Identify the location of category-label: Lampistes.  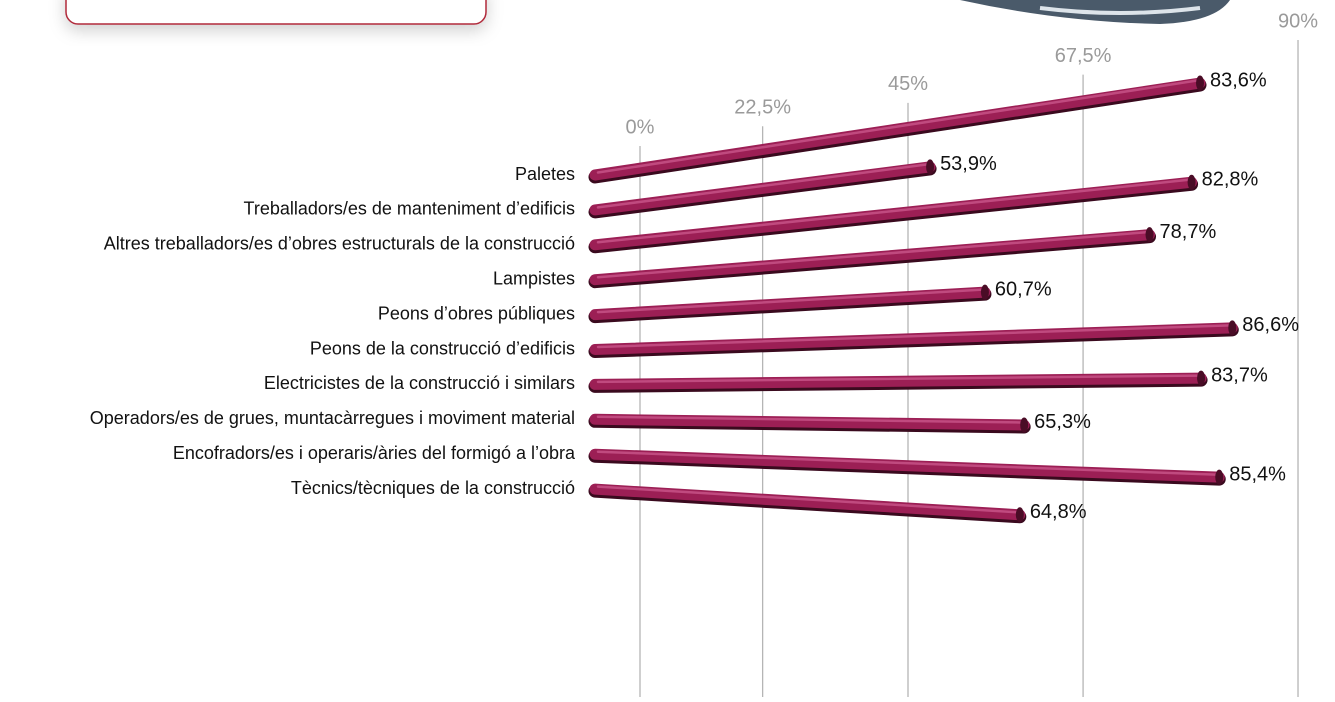
(534, 278).